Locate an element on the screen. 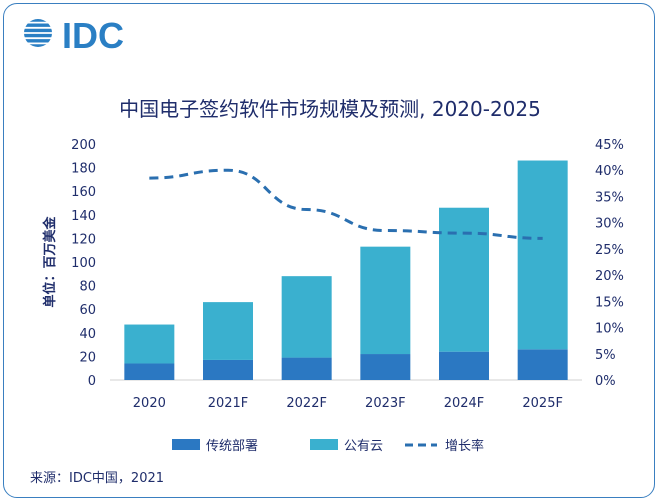 Image resolution: width=660 pixels, height=503 pixels. y2-tick-label: 30% is located at coordinates (609, 224).